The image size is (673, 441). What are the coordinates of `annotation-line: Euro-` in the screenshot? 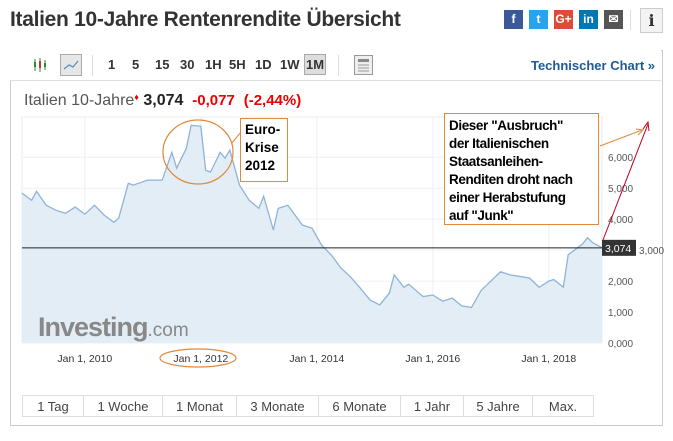 It's located at (263, 129).